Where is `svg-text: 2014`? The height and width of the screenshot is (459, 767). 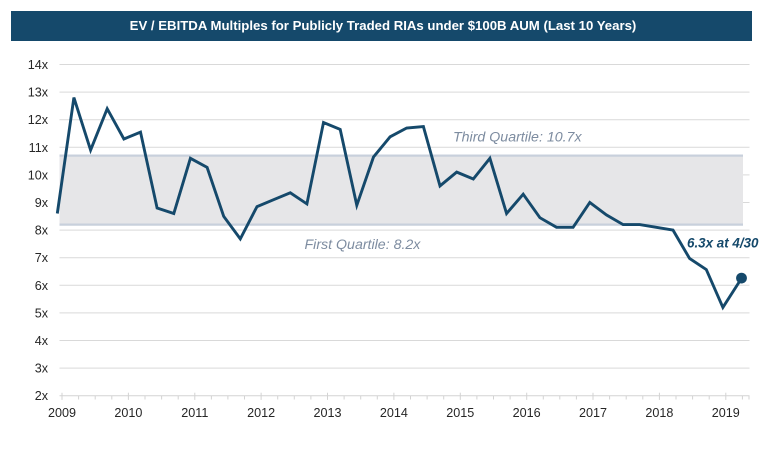 svg-text: 2014 is located at coordinates (394, 413).